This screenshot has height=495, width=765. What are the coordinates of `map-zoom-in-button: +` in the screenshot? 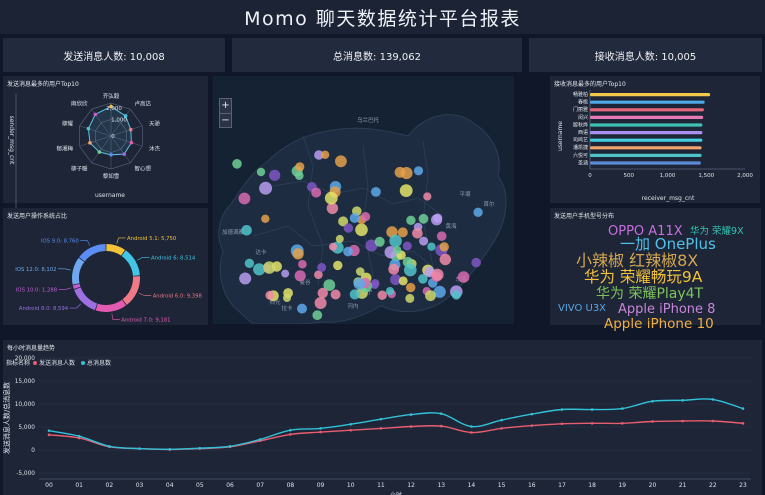 It's located at (225, 106).